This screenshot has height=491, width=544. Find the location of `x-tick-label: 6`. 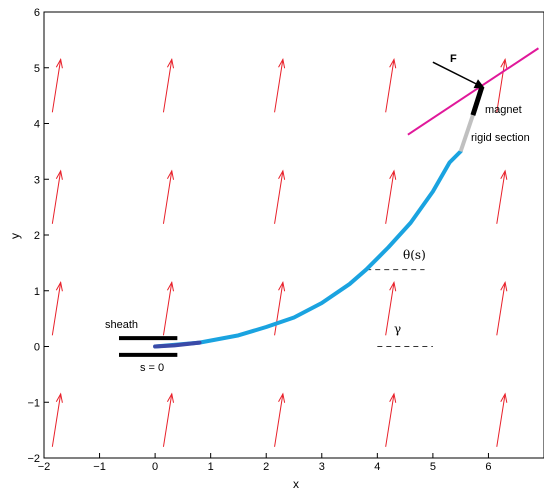

x-tick-label: 6 is located at coordinates (488, 467).